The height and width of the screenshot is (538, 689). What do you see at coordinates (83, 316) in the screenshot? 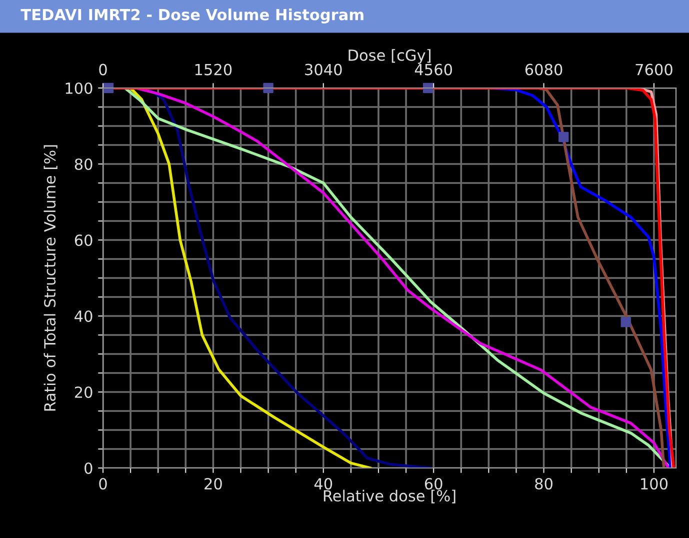
I see `y-tick-label: 40` at bounding box center [83, 316].